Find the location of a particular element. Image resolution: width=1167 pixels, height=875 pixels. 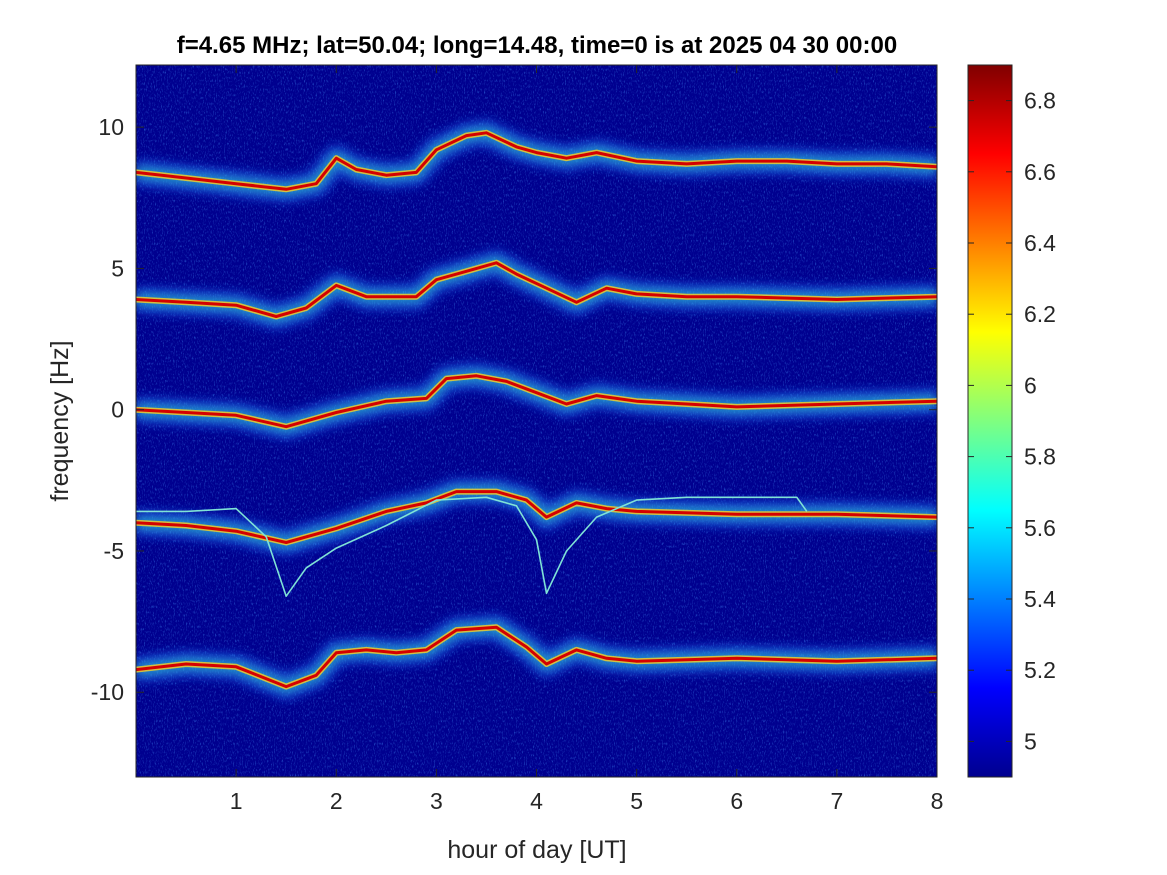

y-tick-label: -10 is located at coordinates (107, 692).